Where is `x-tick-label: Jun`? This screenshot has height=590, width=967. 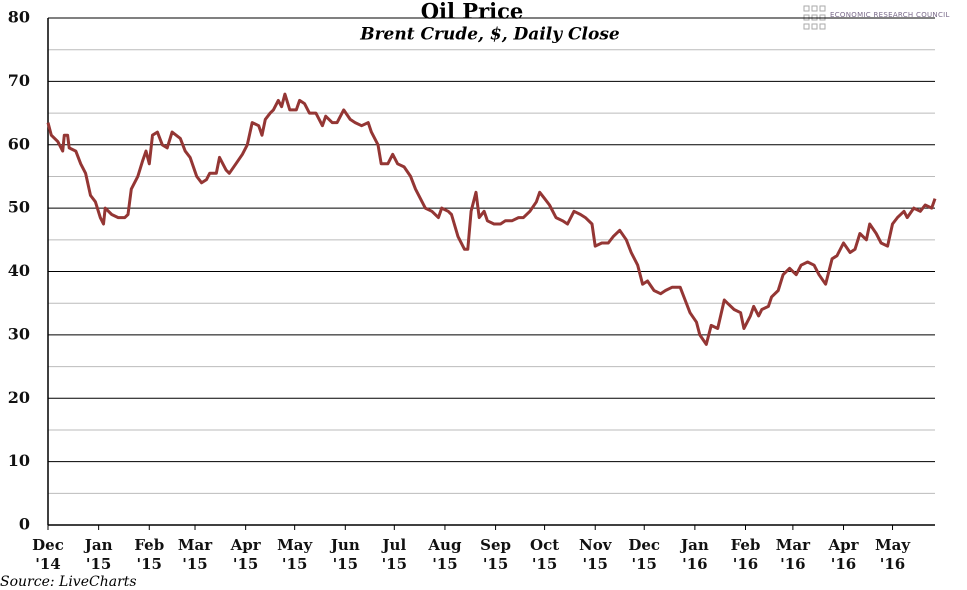 x-tick-label: Jun is located at coordinates (344, 545).